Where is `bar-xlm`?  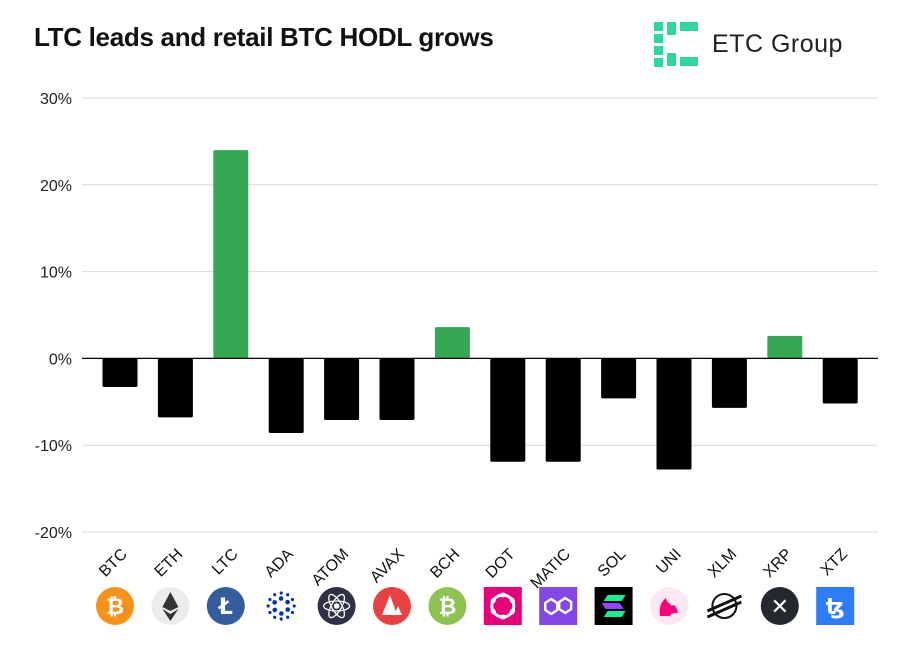 bar-xlm is located at coordinates (729, 383).